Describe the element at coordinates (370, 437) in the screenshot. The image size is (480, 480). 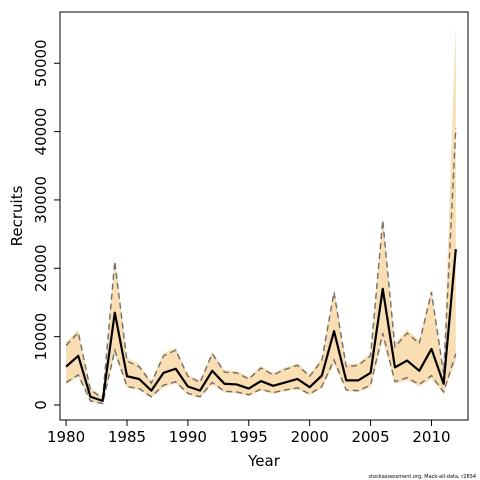
I see `x-tick-label: 2005` at that location.